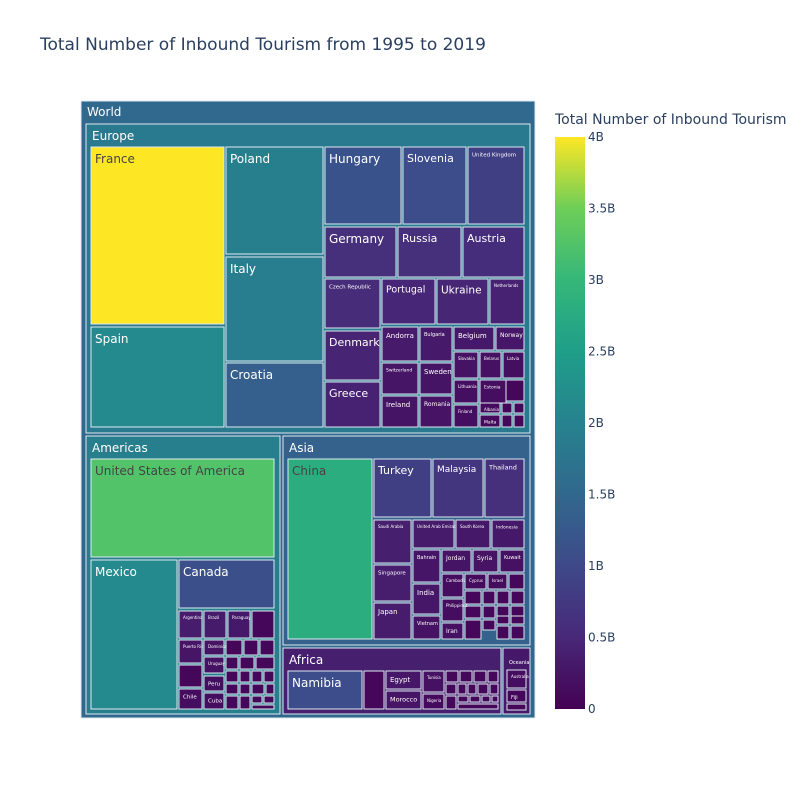  Describe the element at coordinates (466, 416) in the screenshot. I see `country-tile-finland` at that location.